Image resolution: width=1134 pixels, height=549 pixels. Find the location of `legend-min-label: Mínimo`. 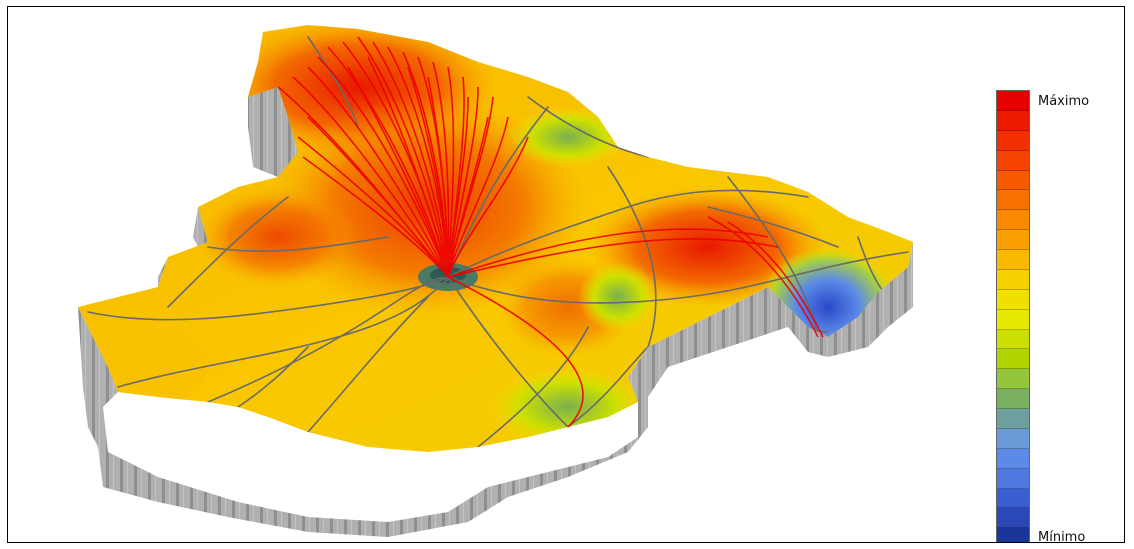

legend-min-label: Mínimo is located at coordinates (1062, 536).